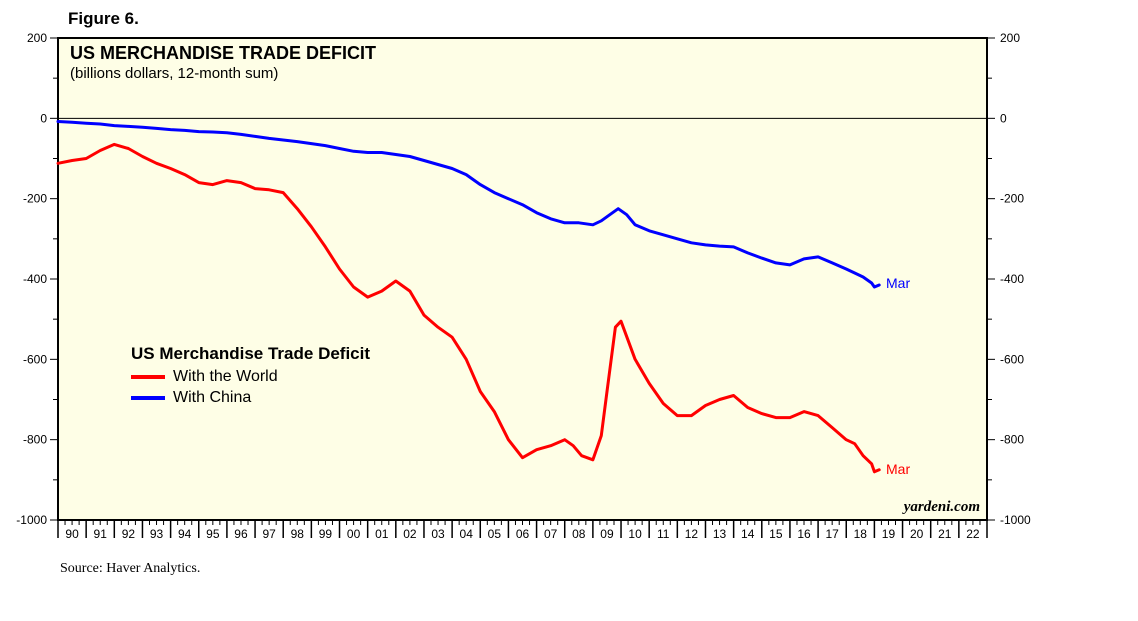  What do you see at coordinates (635, 534) in the screenshot?
I see `x-tick-label: 10` at bounding box center [635, 534].